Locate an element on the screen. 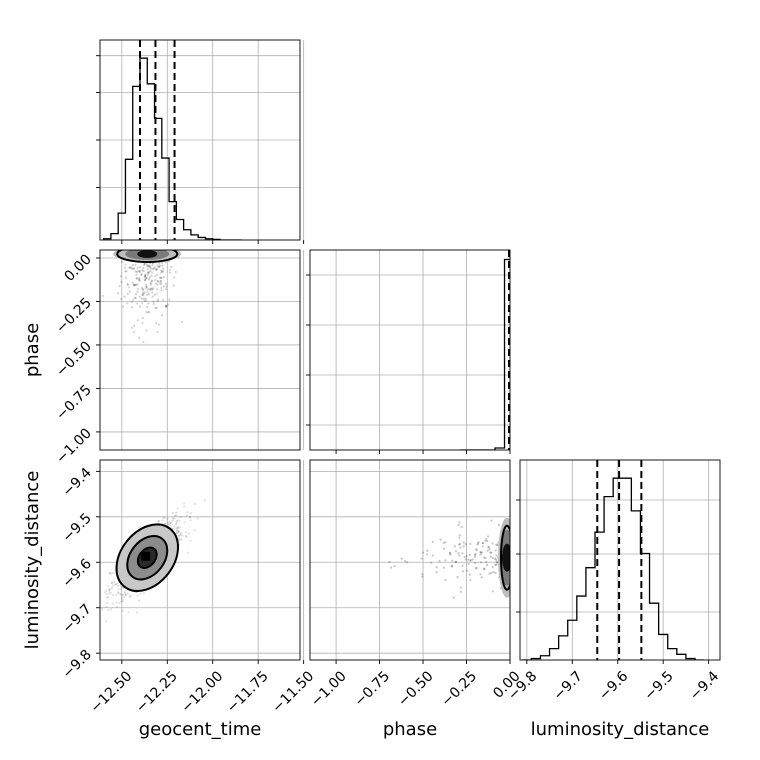  scatter-group is located at coordinates (142, 296).